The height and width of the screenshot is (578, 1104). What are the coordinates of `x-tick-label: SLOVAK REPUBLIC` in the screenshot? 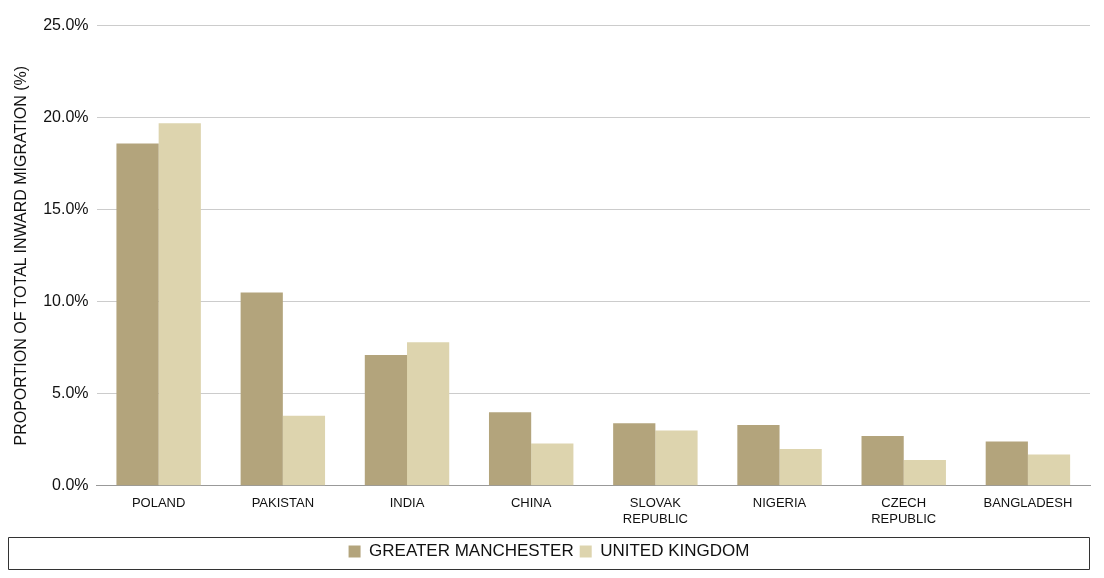 It's located at (655, 510).